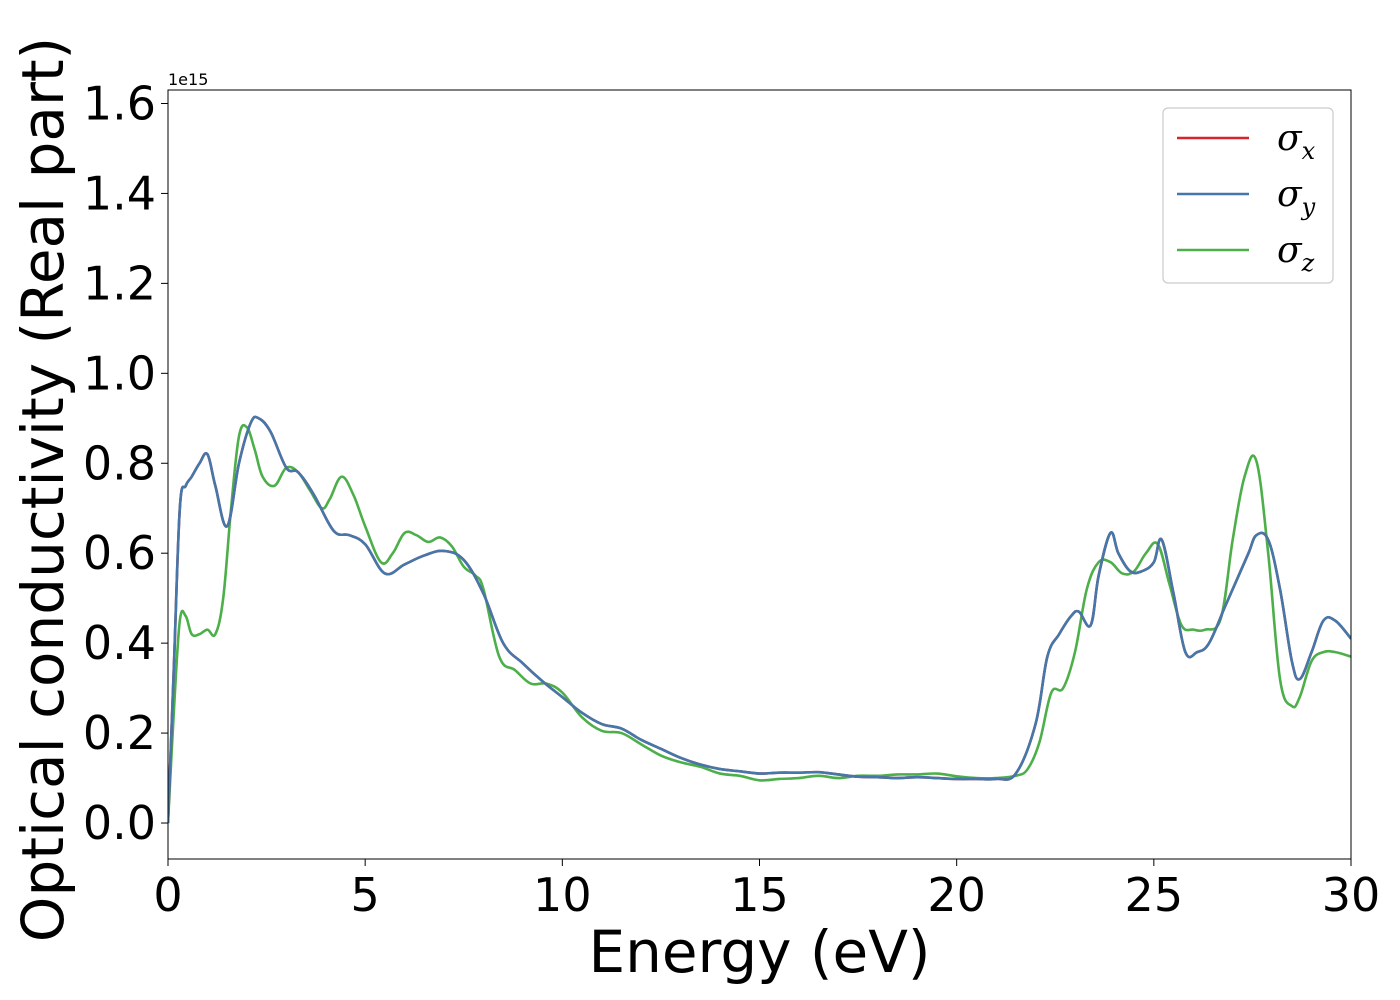 Image resolution: width=1400 pixels, height=1000 pixels. I want to click on x-axis-title: Energy (eV), so click(759, 952).